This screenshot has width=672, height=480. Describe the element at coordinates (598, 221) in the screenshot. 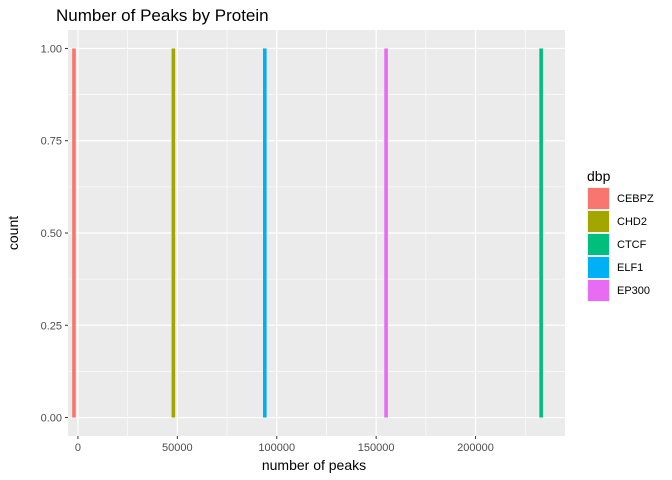

I see `legend-swatch-chd2` at that location.